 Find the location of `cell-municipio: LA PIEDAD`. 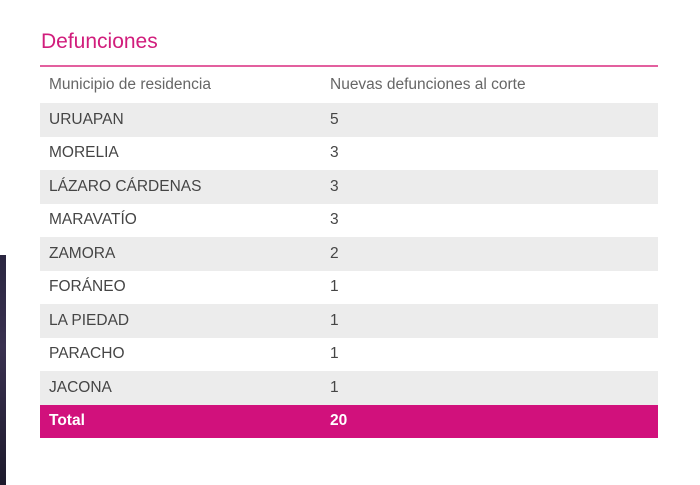

cell-municipio: LA PIEDAD is located at coordinates (89, 320).